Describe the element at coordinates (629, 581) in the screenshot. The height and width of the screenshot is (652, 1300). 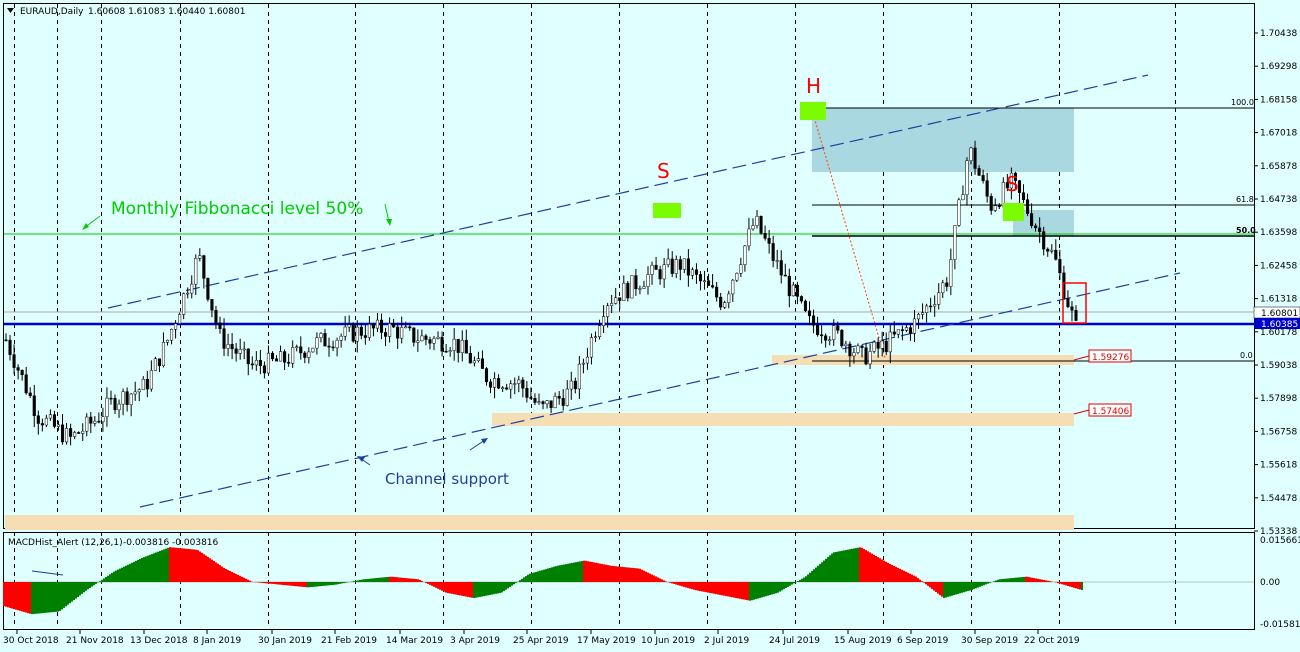
I see `macd-panel-frame` at that location.